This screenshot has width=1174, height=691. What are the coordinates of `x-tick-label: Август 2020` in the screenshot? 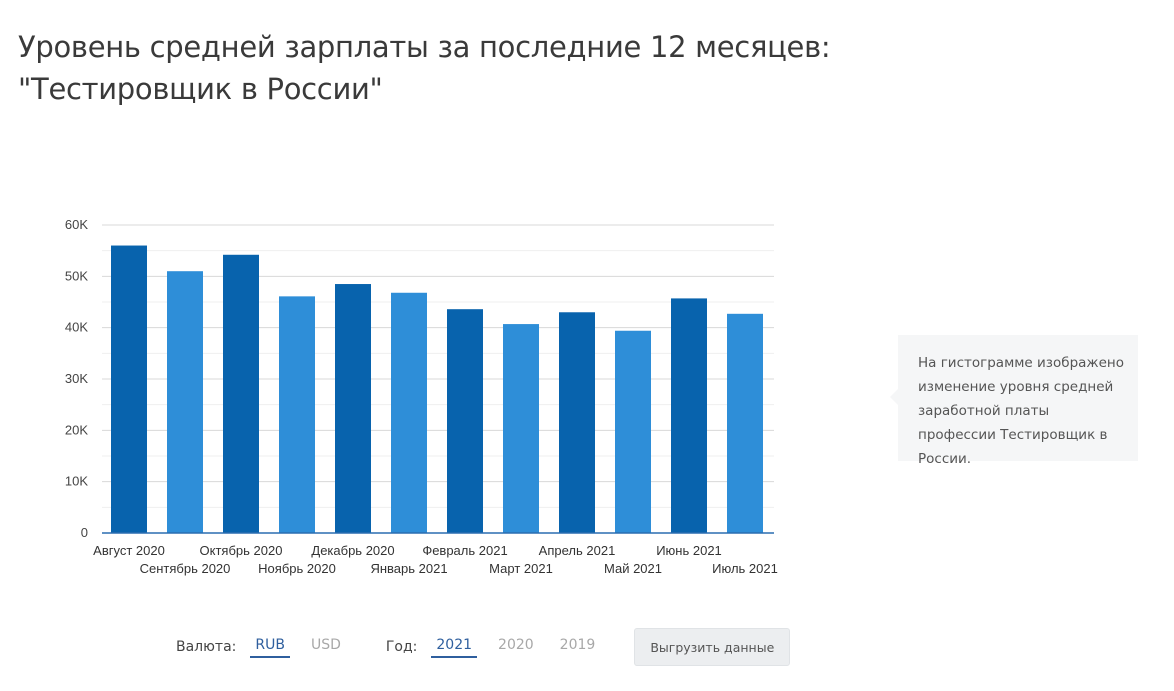 It's located at (129, 550).